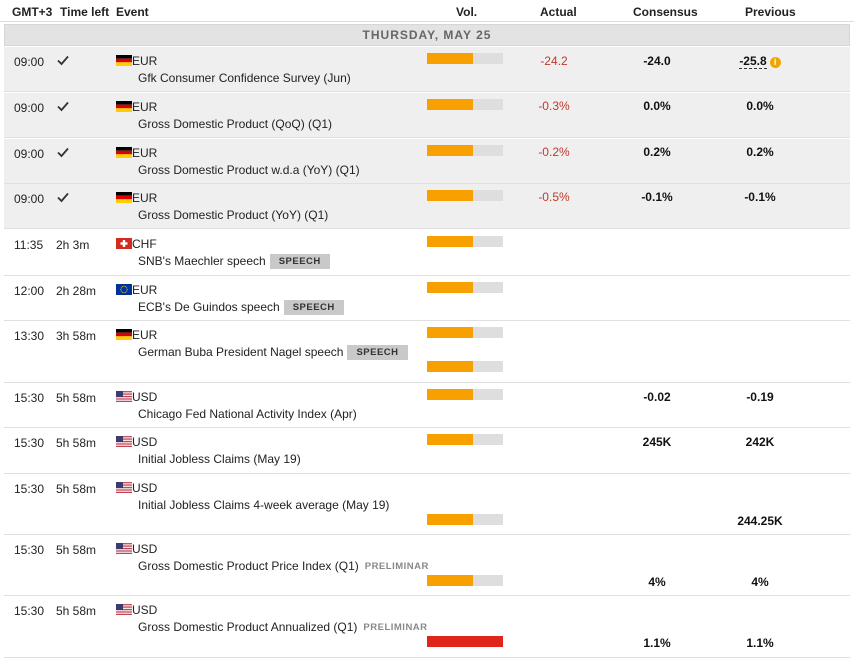 Image resolution: width=854 pixels, height=658 pixels. I want to click on event-name: German Buba President Nagel speech SPEECH, so click(273, 352).